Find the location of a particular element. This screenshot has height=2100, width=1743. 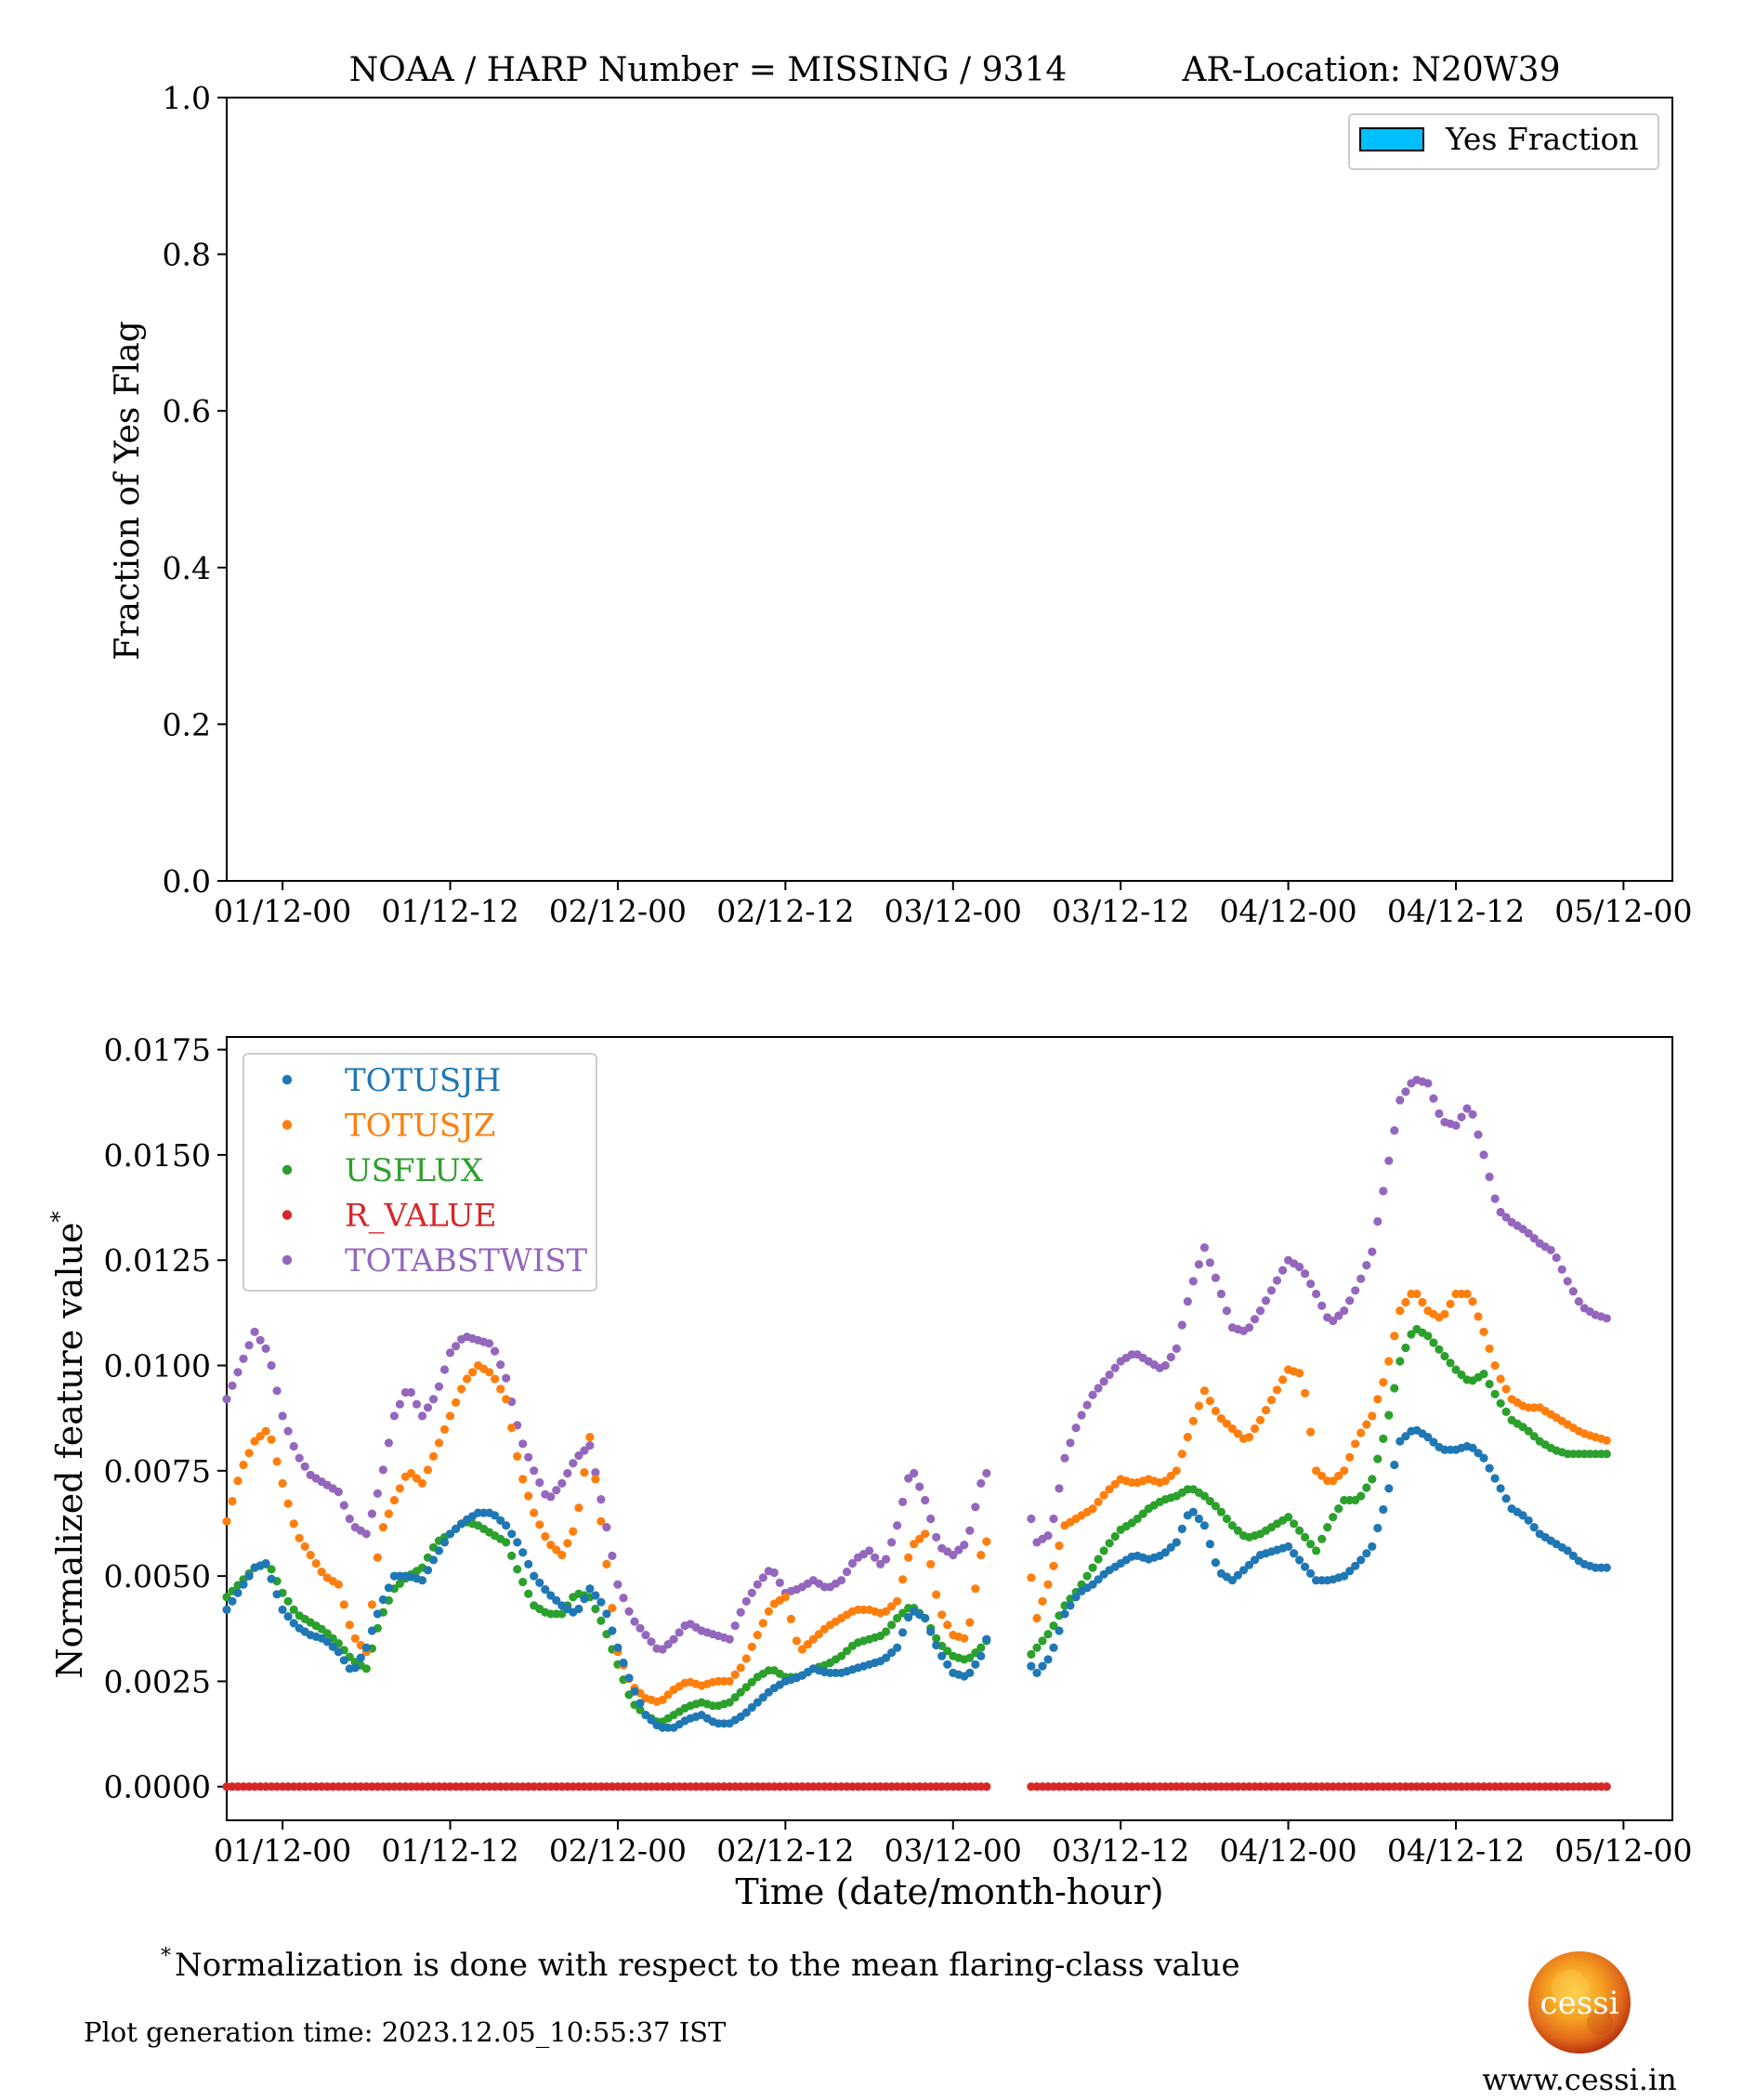

legend-marker is located at coordinates (287, 1079).